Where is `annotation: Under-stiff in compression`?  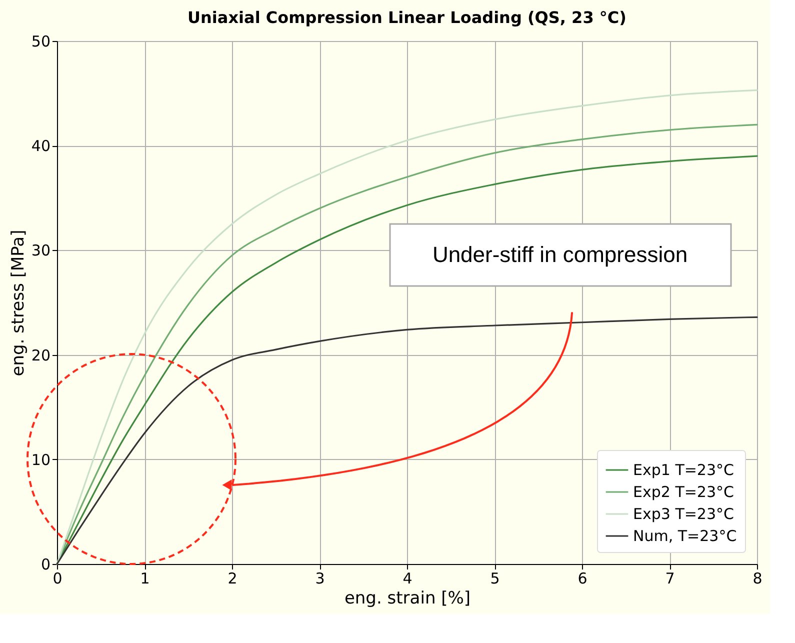
annotation: Under-stiff in compression is located at coordinates (560, 254).